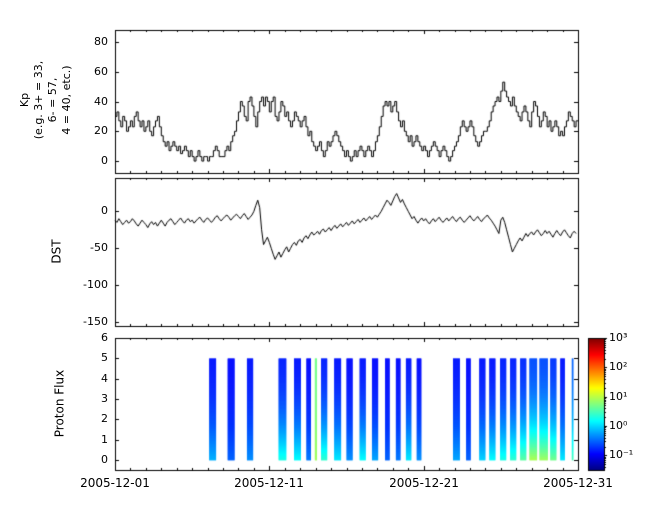  What do you see at coordinates (618, 366) in the screenshot?
I see `colorbar-tick-1e2: 10²` at bounding box center [618, 366].